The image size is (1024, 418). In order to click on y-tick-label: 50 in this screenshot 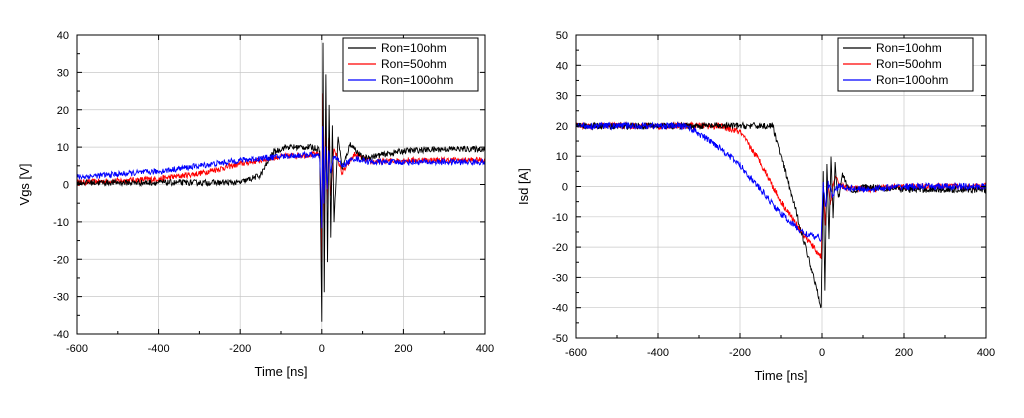, I will do `click(562, 36)`.